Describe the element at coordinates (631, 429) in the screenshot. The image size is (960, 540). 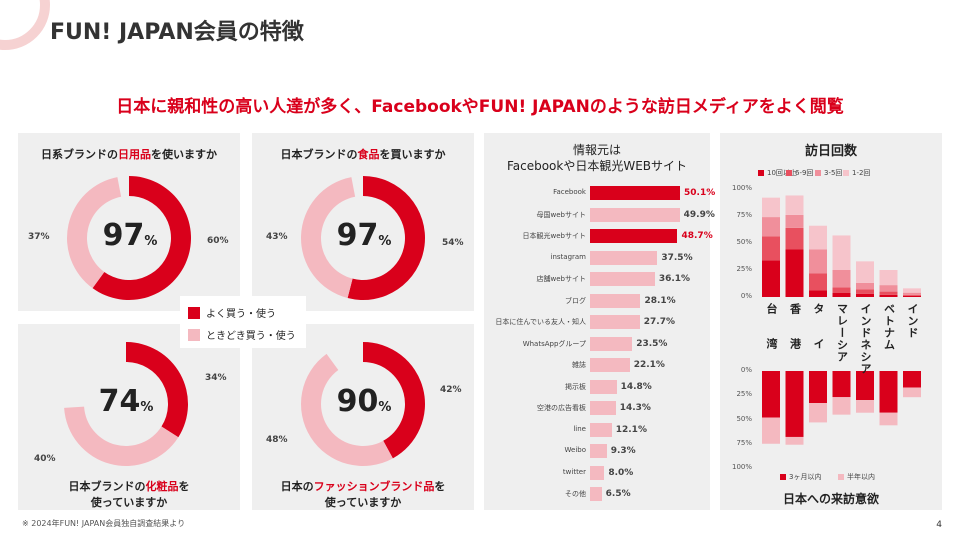
I see `info-bar-value: 12.1%` at that location.